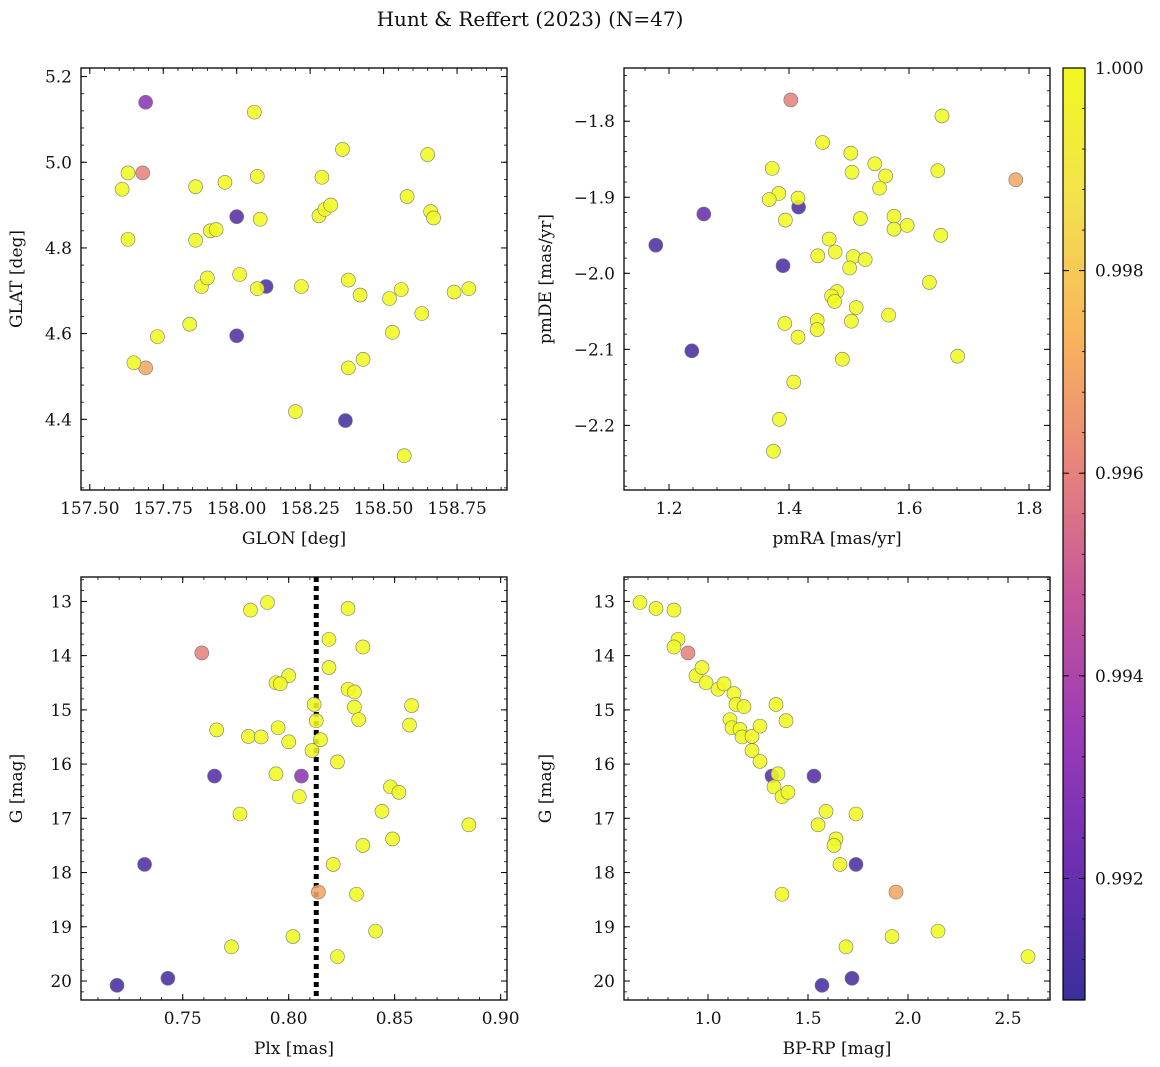 The width and height of the screenshot is (1160, 1067). Describe the element at coordinates (837, 1049) in the screenshot. I see `x-axis-label: BP-RP [mag]` at that location.